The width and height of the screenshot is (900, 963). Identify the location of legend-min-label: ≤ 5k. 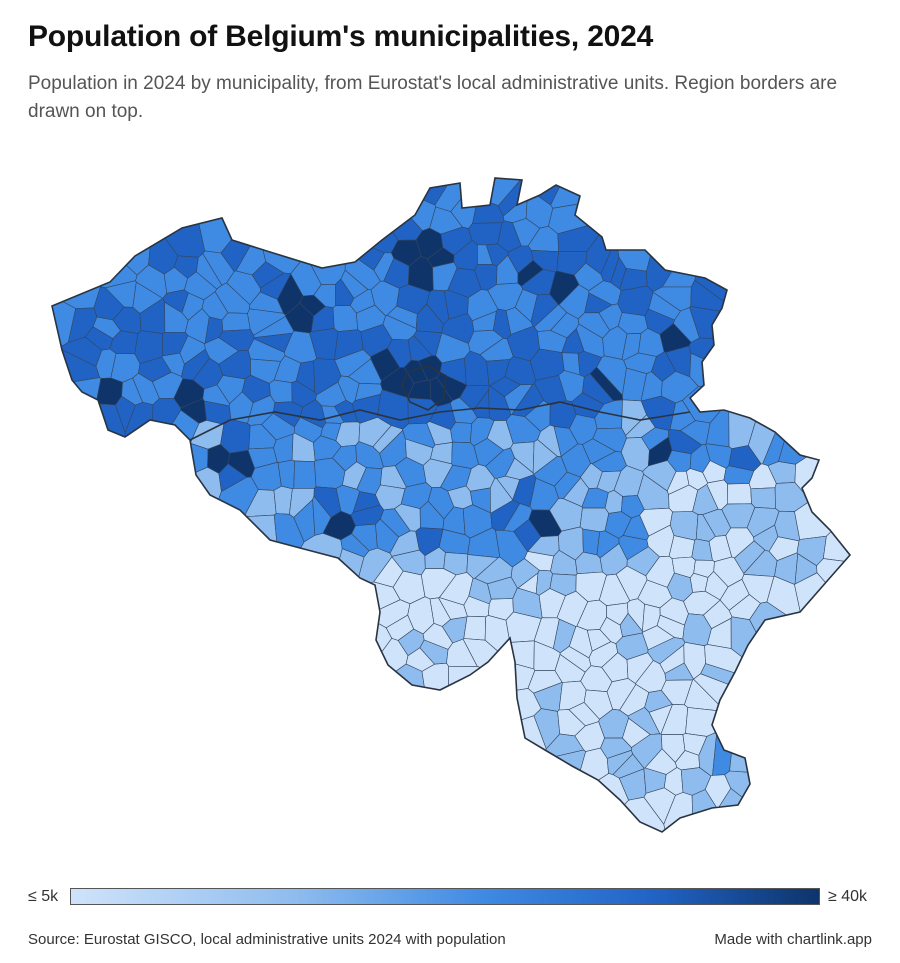
(43, 896).